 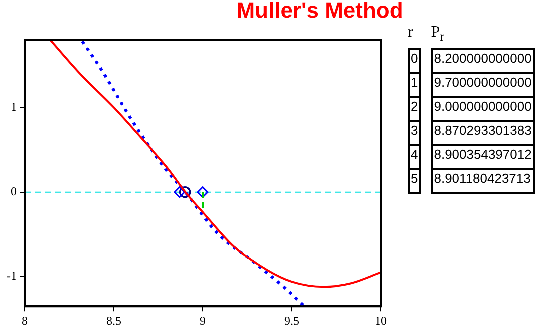 I want to click on y-tick-label: 0, so click(x=13, y=191).